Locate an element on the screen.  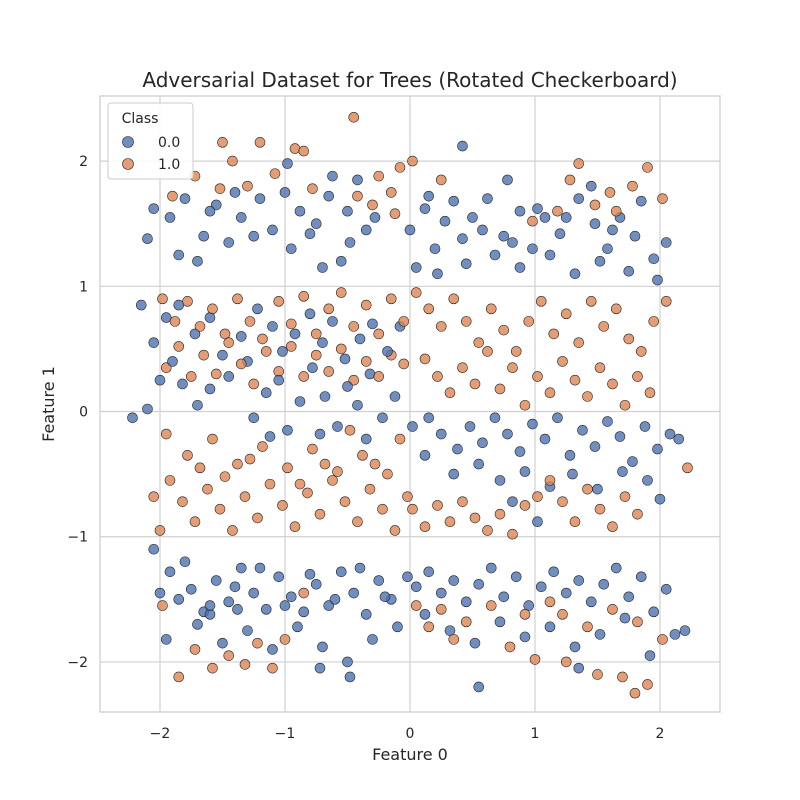
y-tick-label: −2 is located at coordinates (77, 663).